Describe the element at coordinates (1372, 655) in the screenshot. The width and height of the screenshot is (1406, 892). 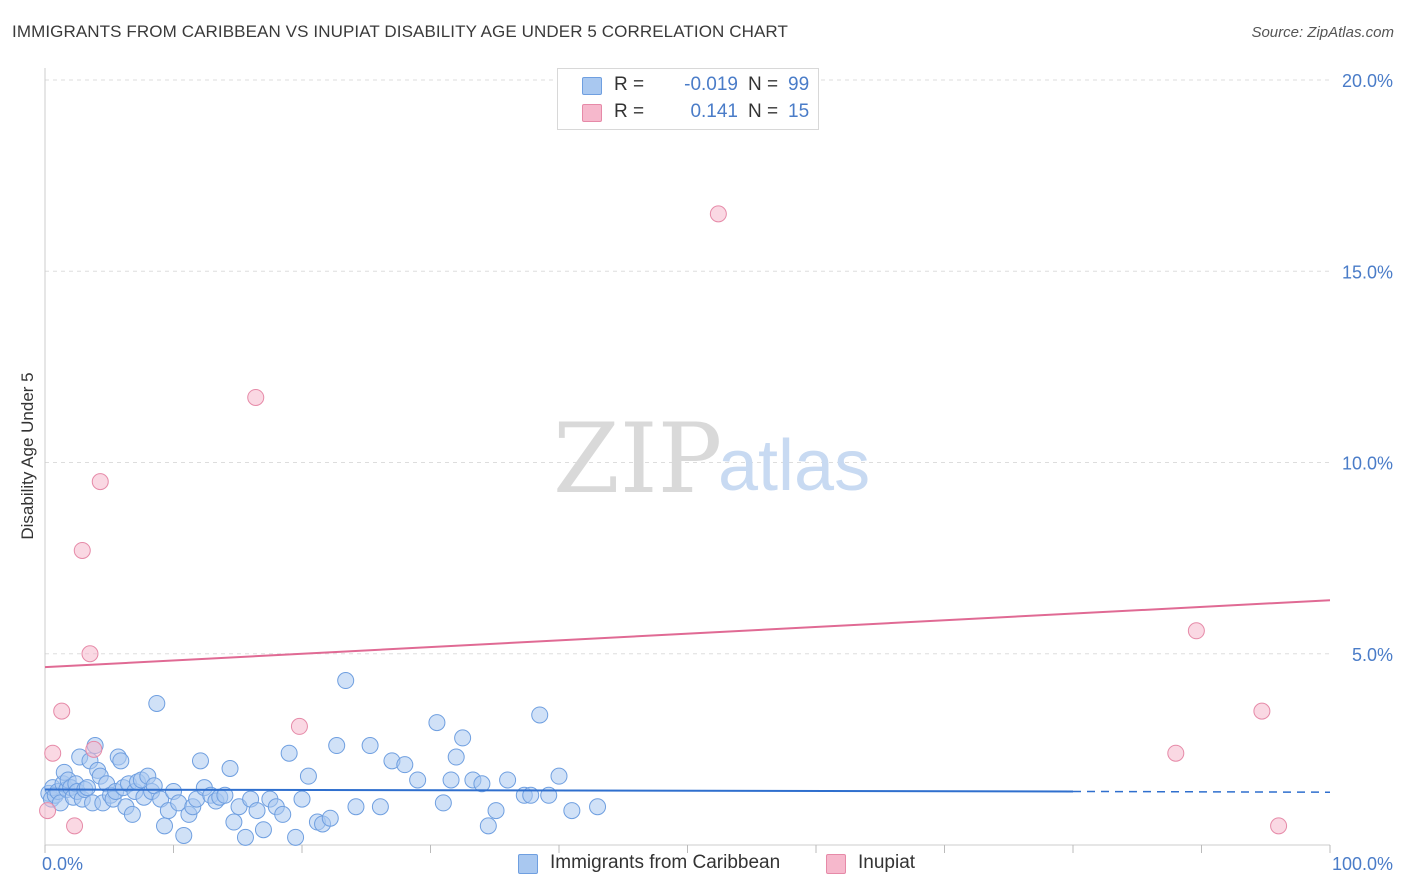
I see `y-tick-label: 5.0%` at that location.